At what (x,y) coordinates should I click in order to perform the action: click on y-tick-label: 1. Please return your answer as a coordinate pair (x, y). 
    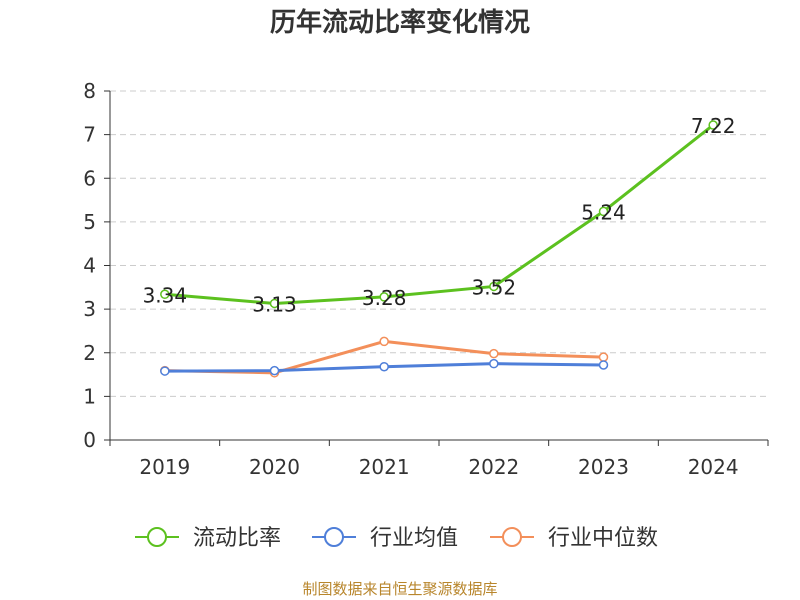
    Looking at the image, I should click on (89, 396).